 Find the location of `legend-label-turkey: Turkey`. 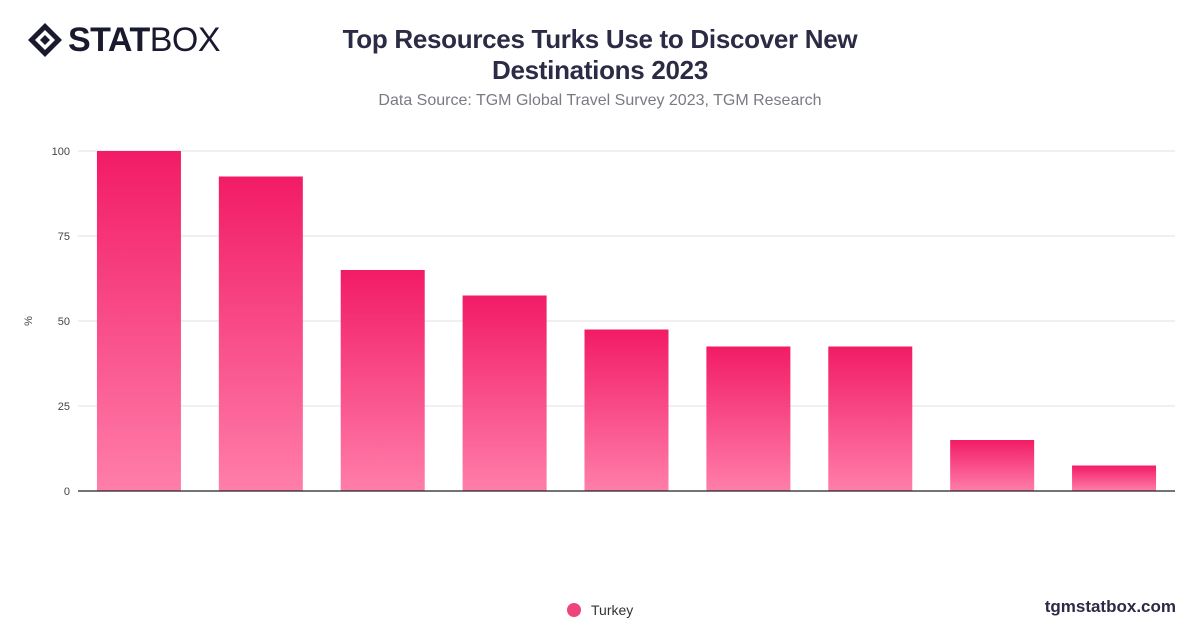

legend-label-turkey: Turkey is located at coordinates (612, 610).